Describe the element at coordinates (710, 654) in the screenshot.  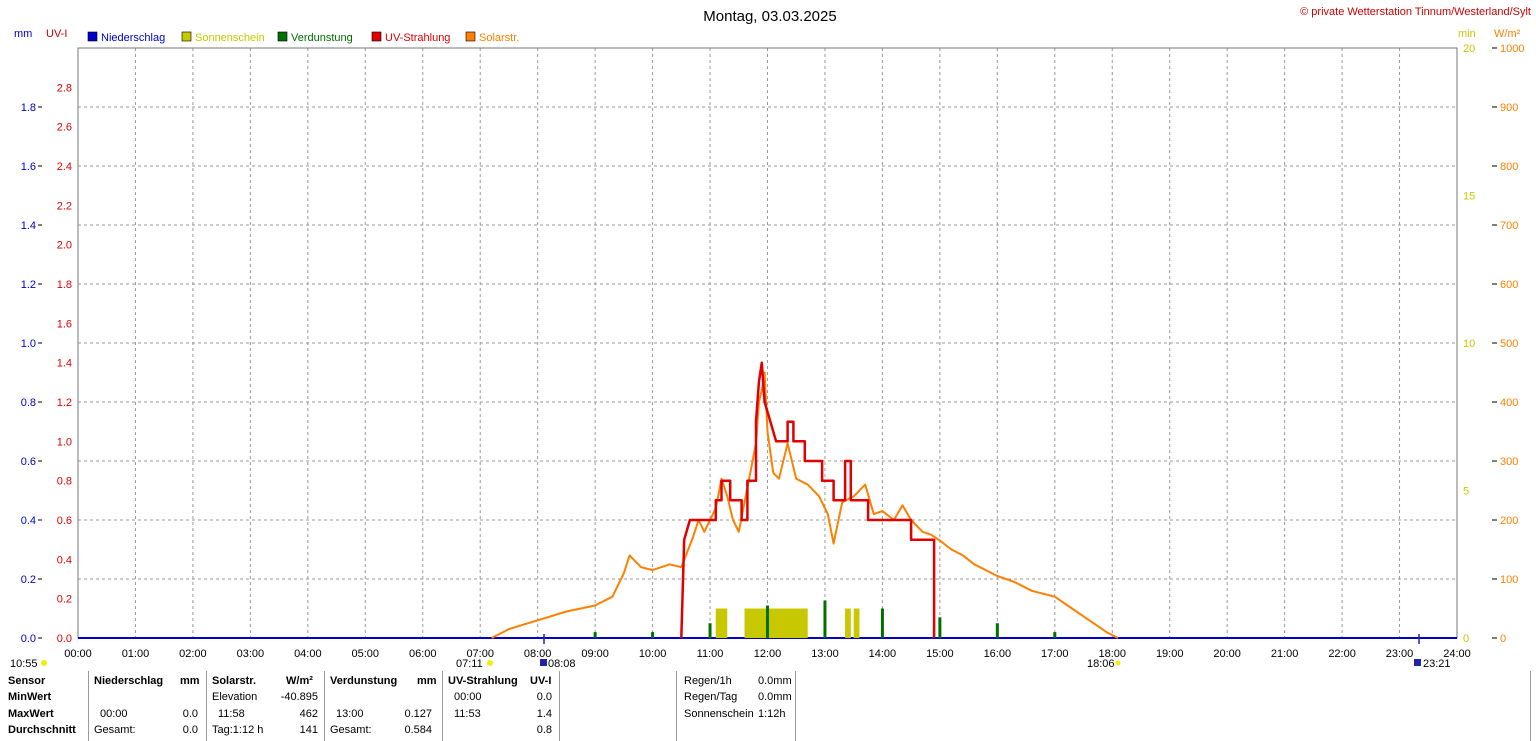
I see `x-tick-label: 11:00` at that location.